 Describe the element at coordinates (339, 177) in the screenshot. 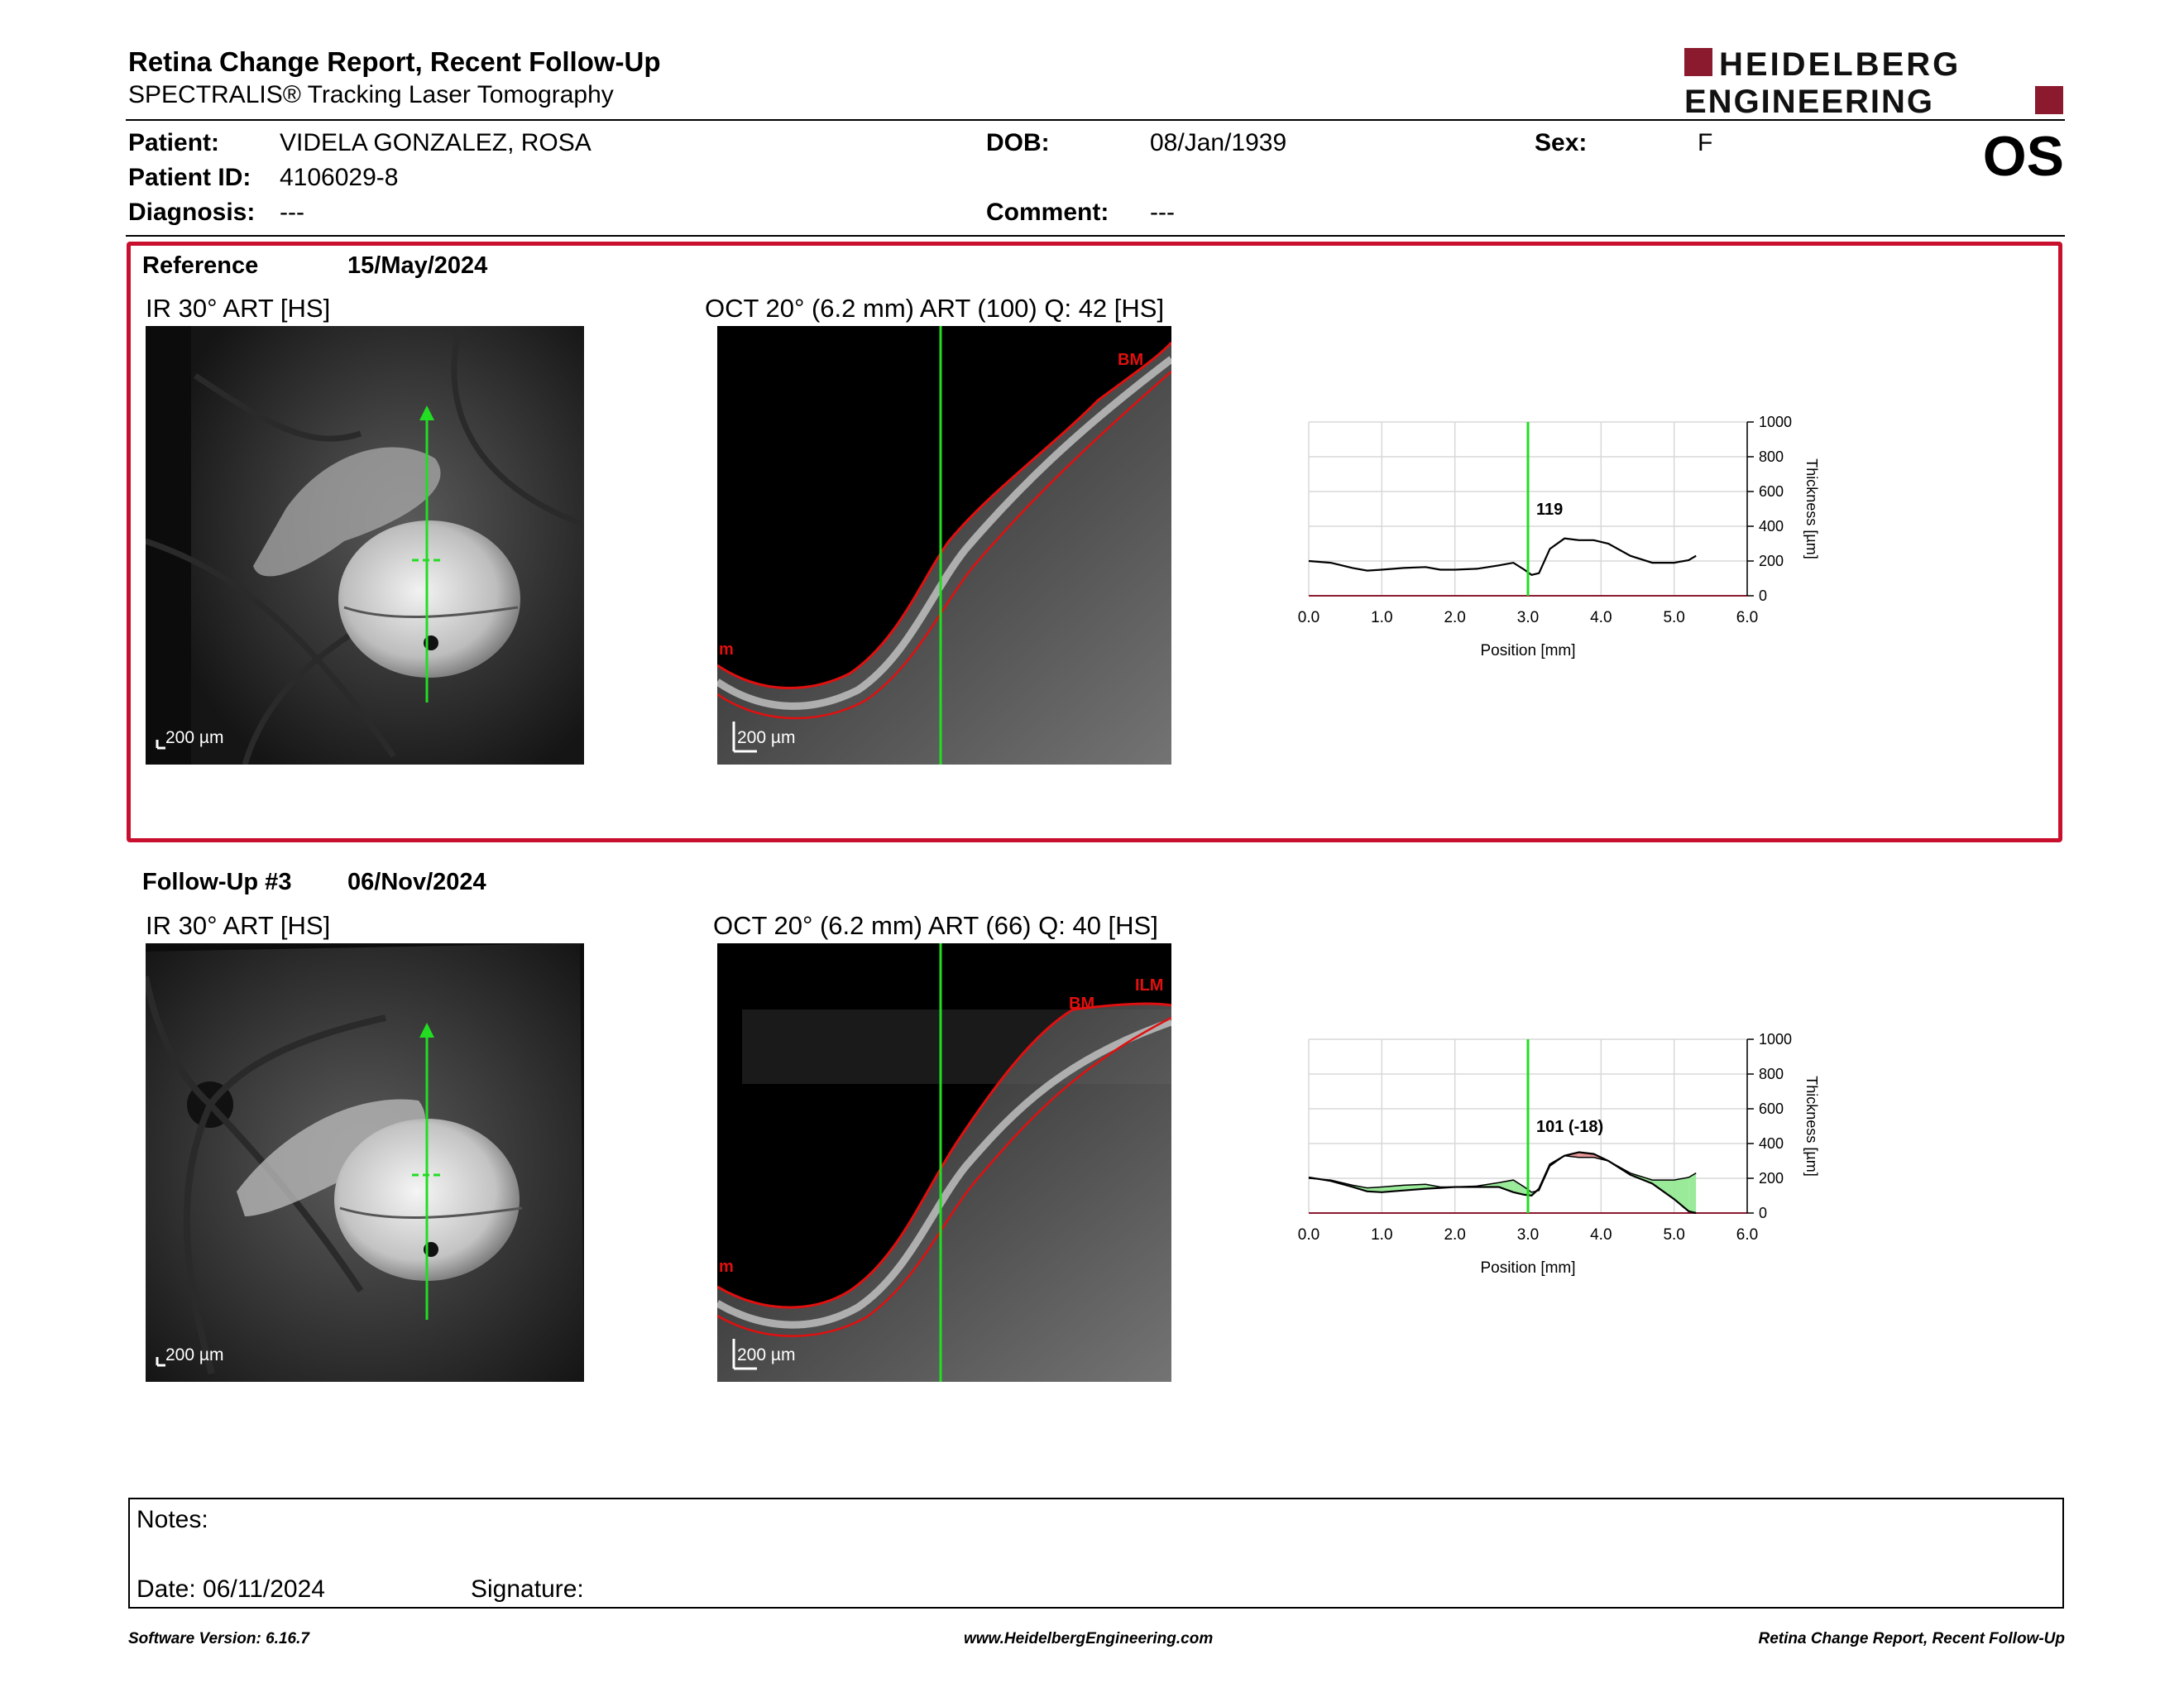

I see `patient-id: 4106029-8` at that location.